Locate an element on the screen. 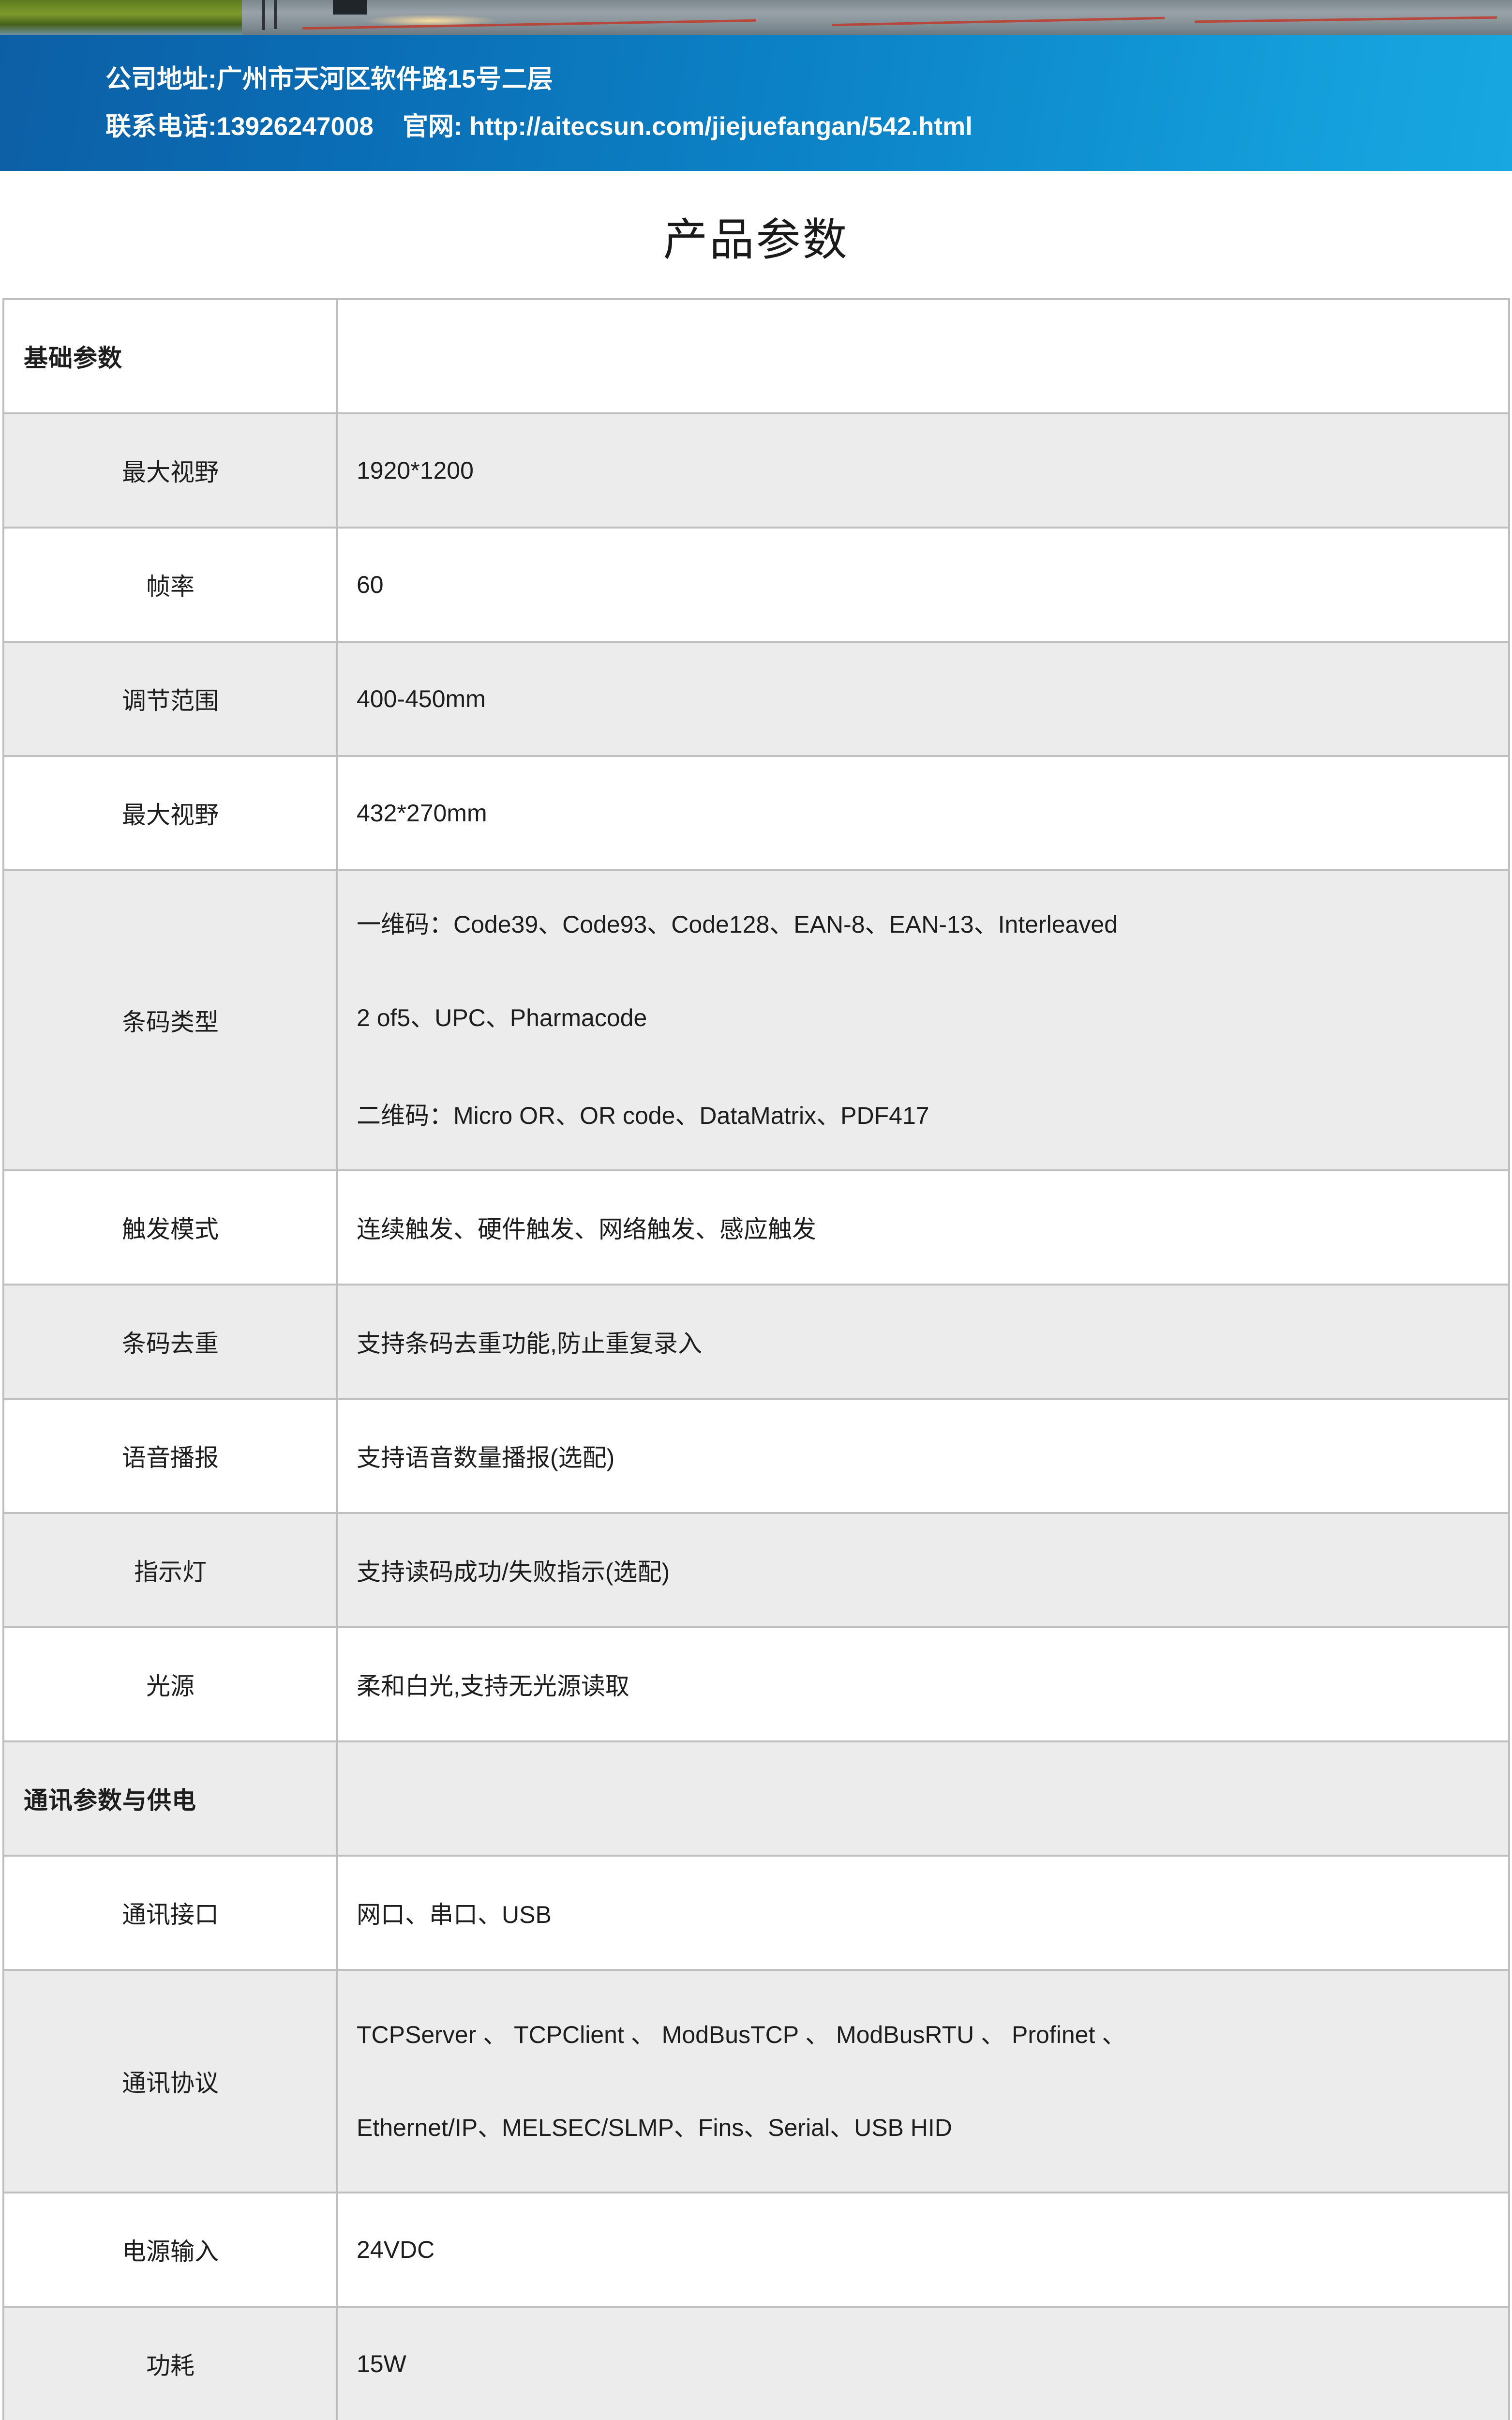 Image resolution: width=1512 pixels, height=2420 pixels. section-header-row: 通讯参数与供电 is located at coordinates (756, 1799).